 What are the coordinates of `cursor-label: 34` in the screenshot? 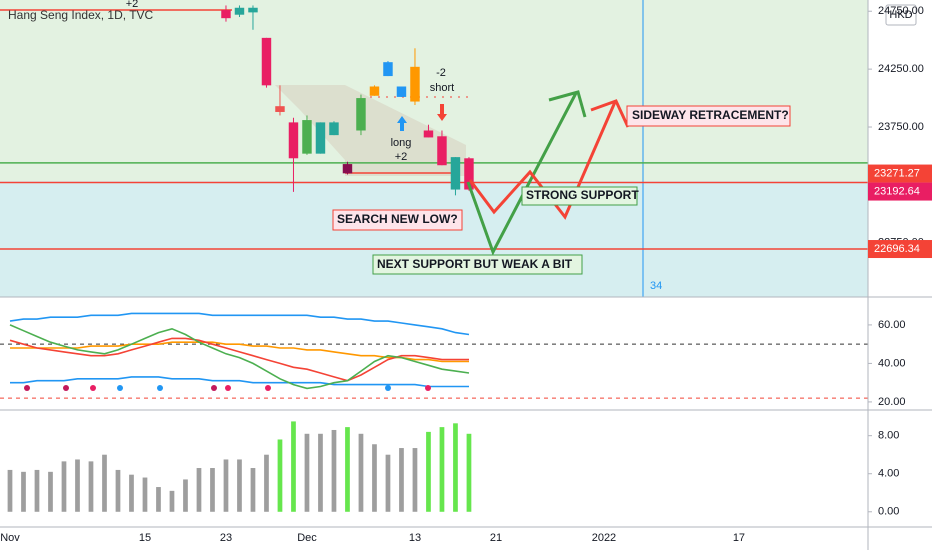 It's located at (656, 286).